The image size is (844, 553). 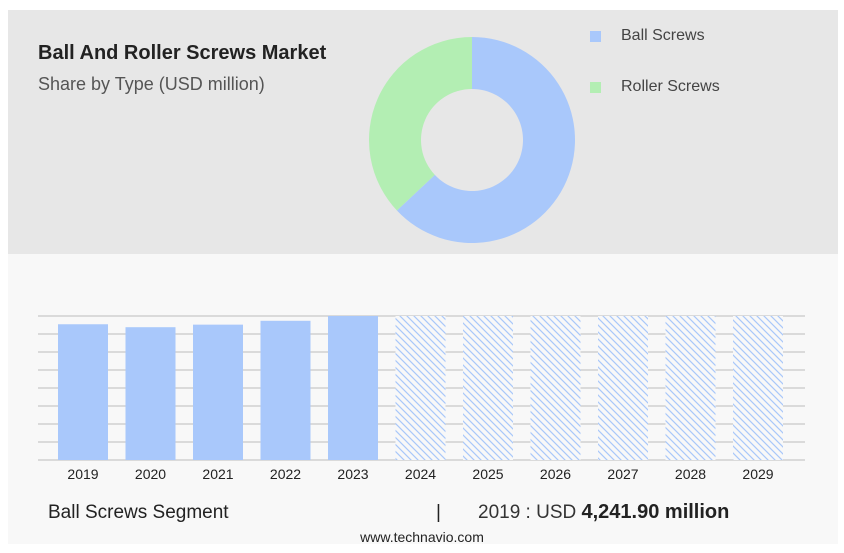 I want to click on x-tick-2022: 2022, so click(x=285, y=474).